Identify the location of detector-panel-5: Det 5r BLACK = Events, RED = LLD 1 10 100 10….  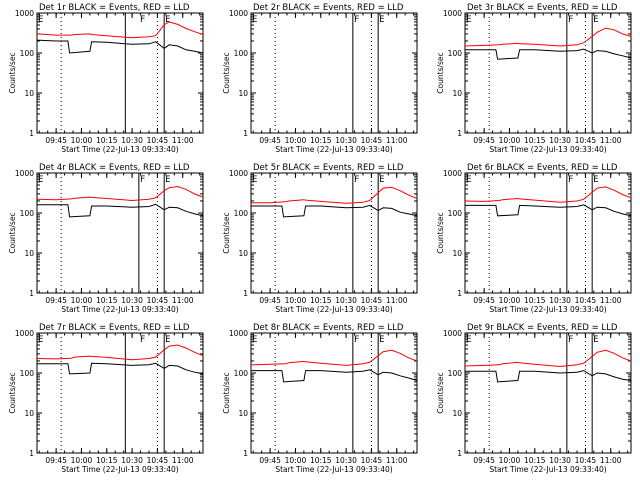
(320, 238).